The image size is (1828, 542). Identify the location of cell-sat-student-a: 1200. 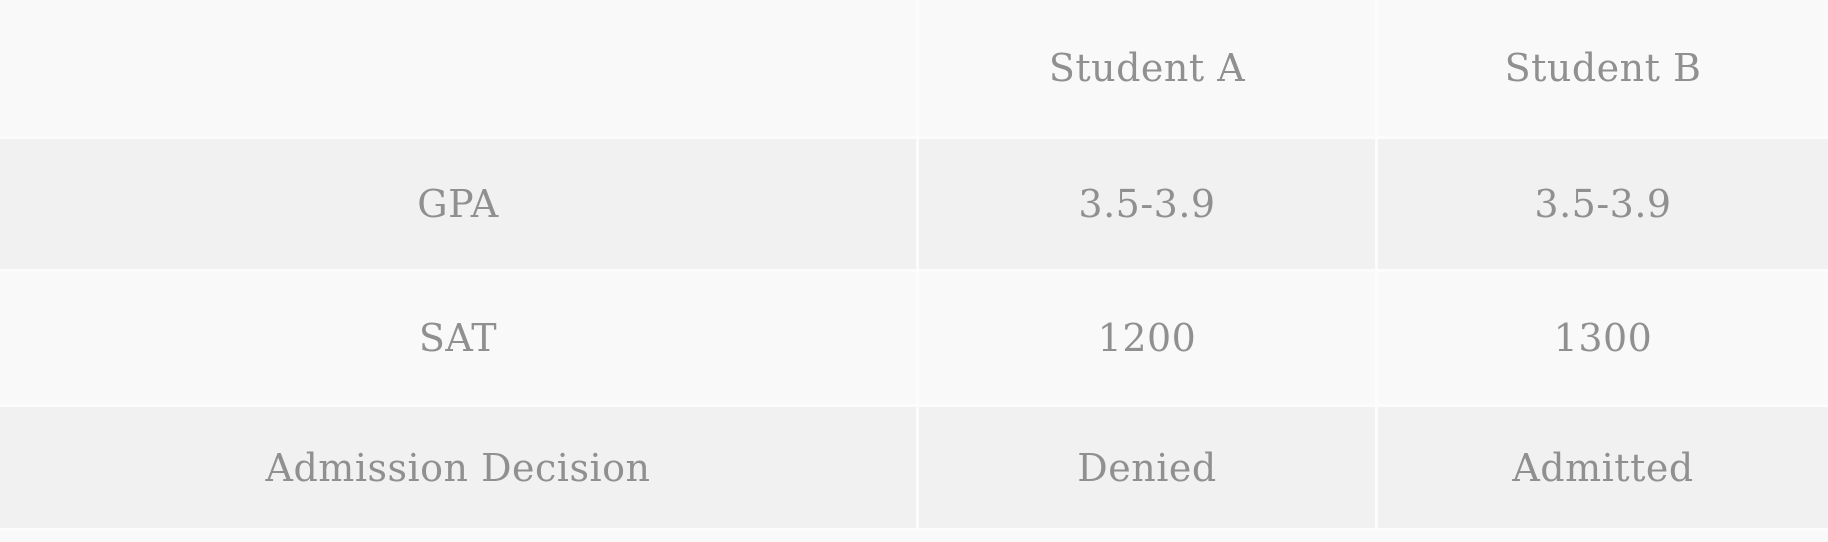
(1148, 338).